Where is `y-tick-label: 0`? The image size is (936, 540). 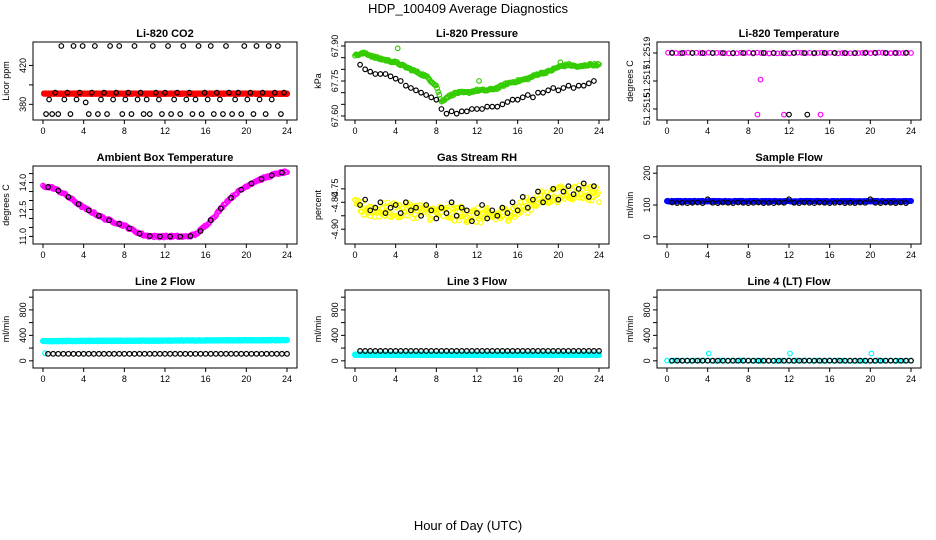 y-tick-label: 0 is located at coordinates (647, 360).